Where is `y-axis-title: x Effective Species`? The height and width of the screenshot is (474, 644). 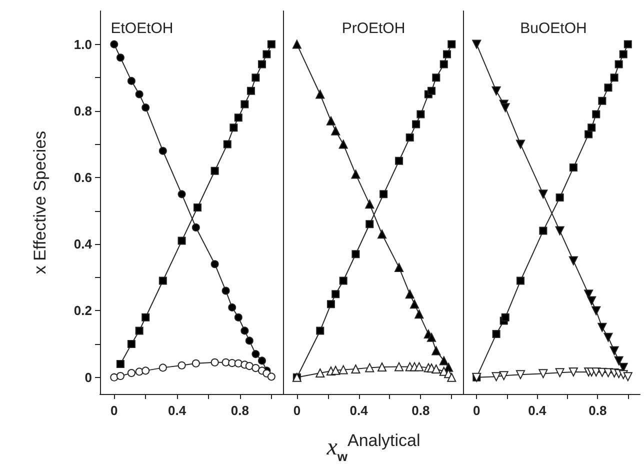
y-axis-title: x Effective Species is located at coordinates (40, 202).